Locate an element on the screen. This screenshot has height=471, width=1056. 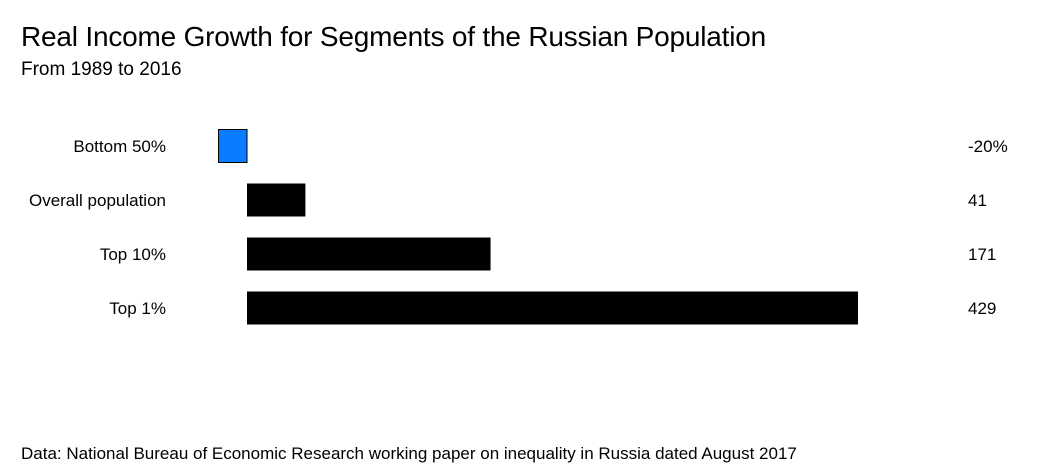
value-label: 41 is located at coordinates (977, 200).